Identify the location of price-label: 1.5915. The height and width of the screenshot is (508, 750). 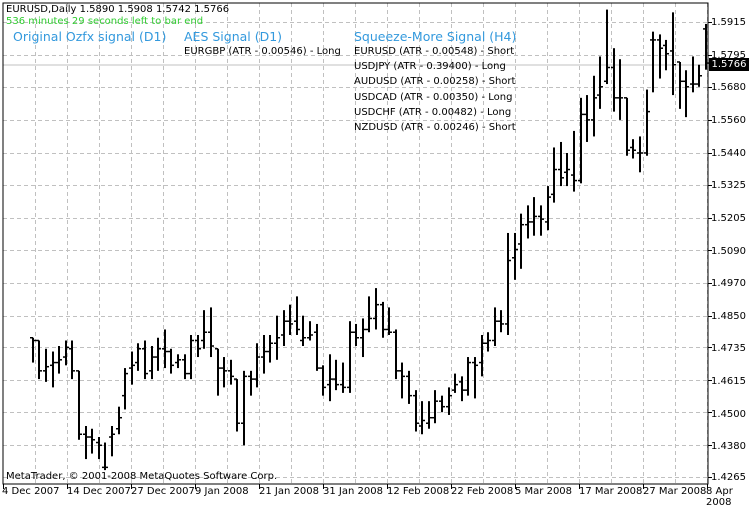
(728, 22).